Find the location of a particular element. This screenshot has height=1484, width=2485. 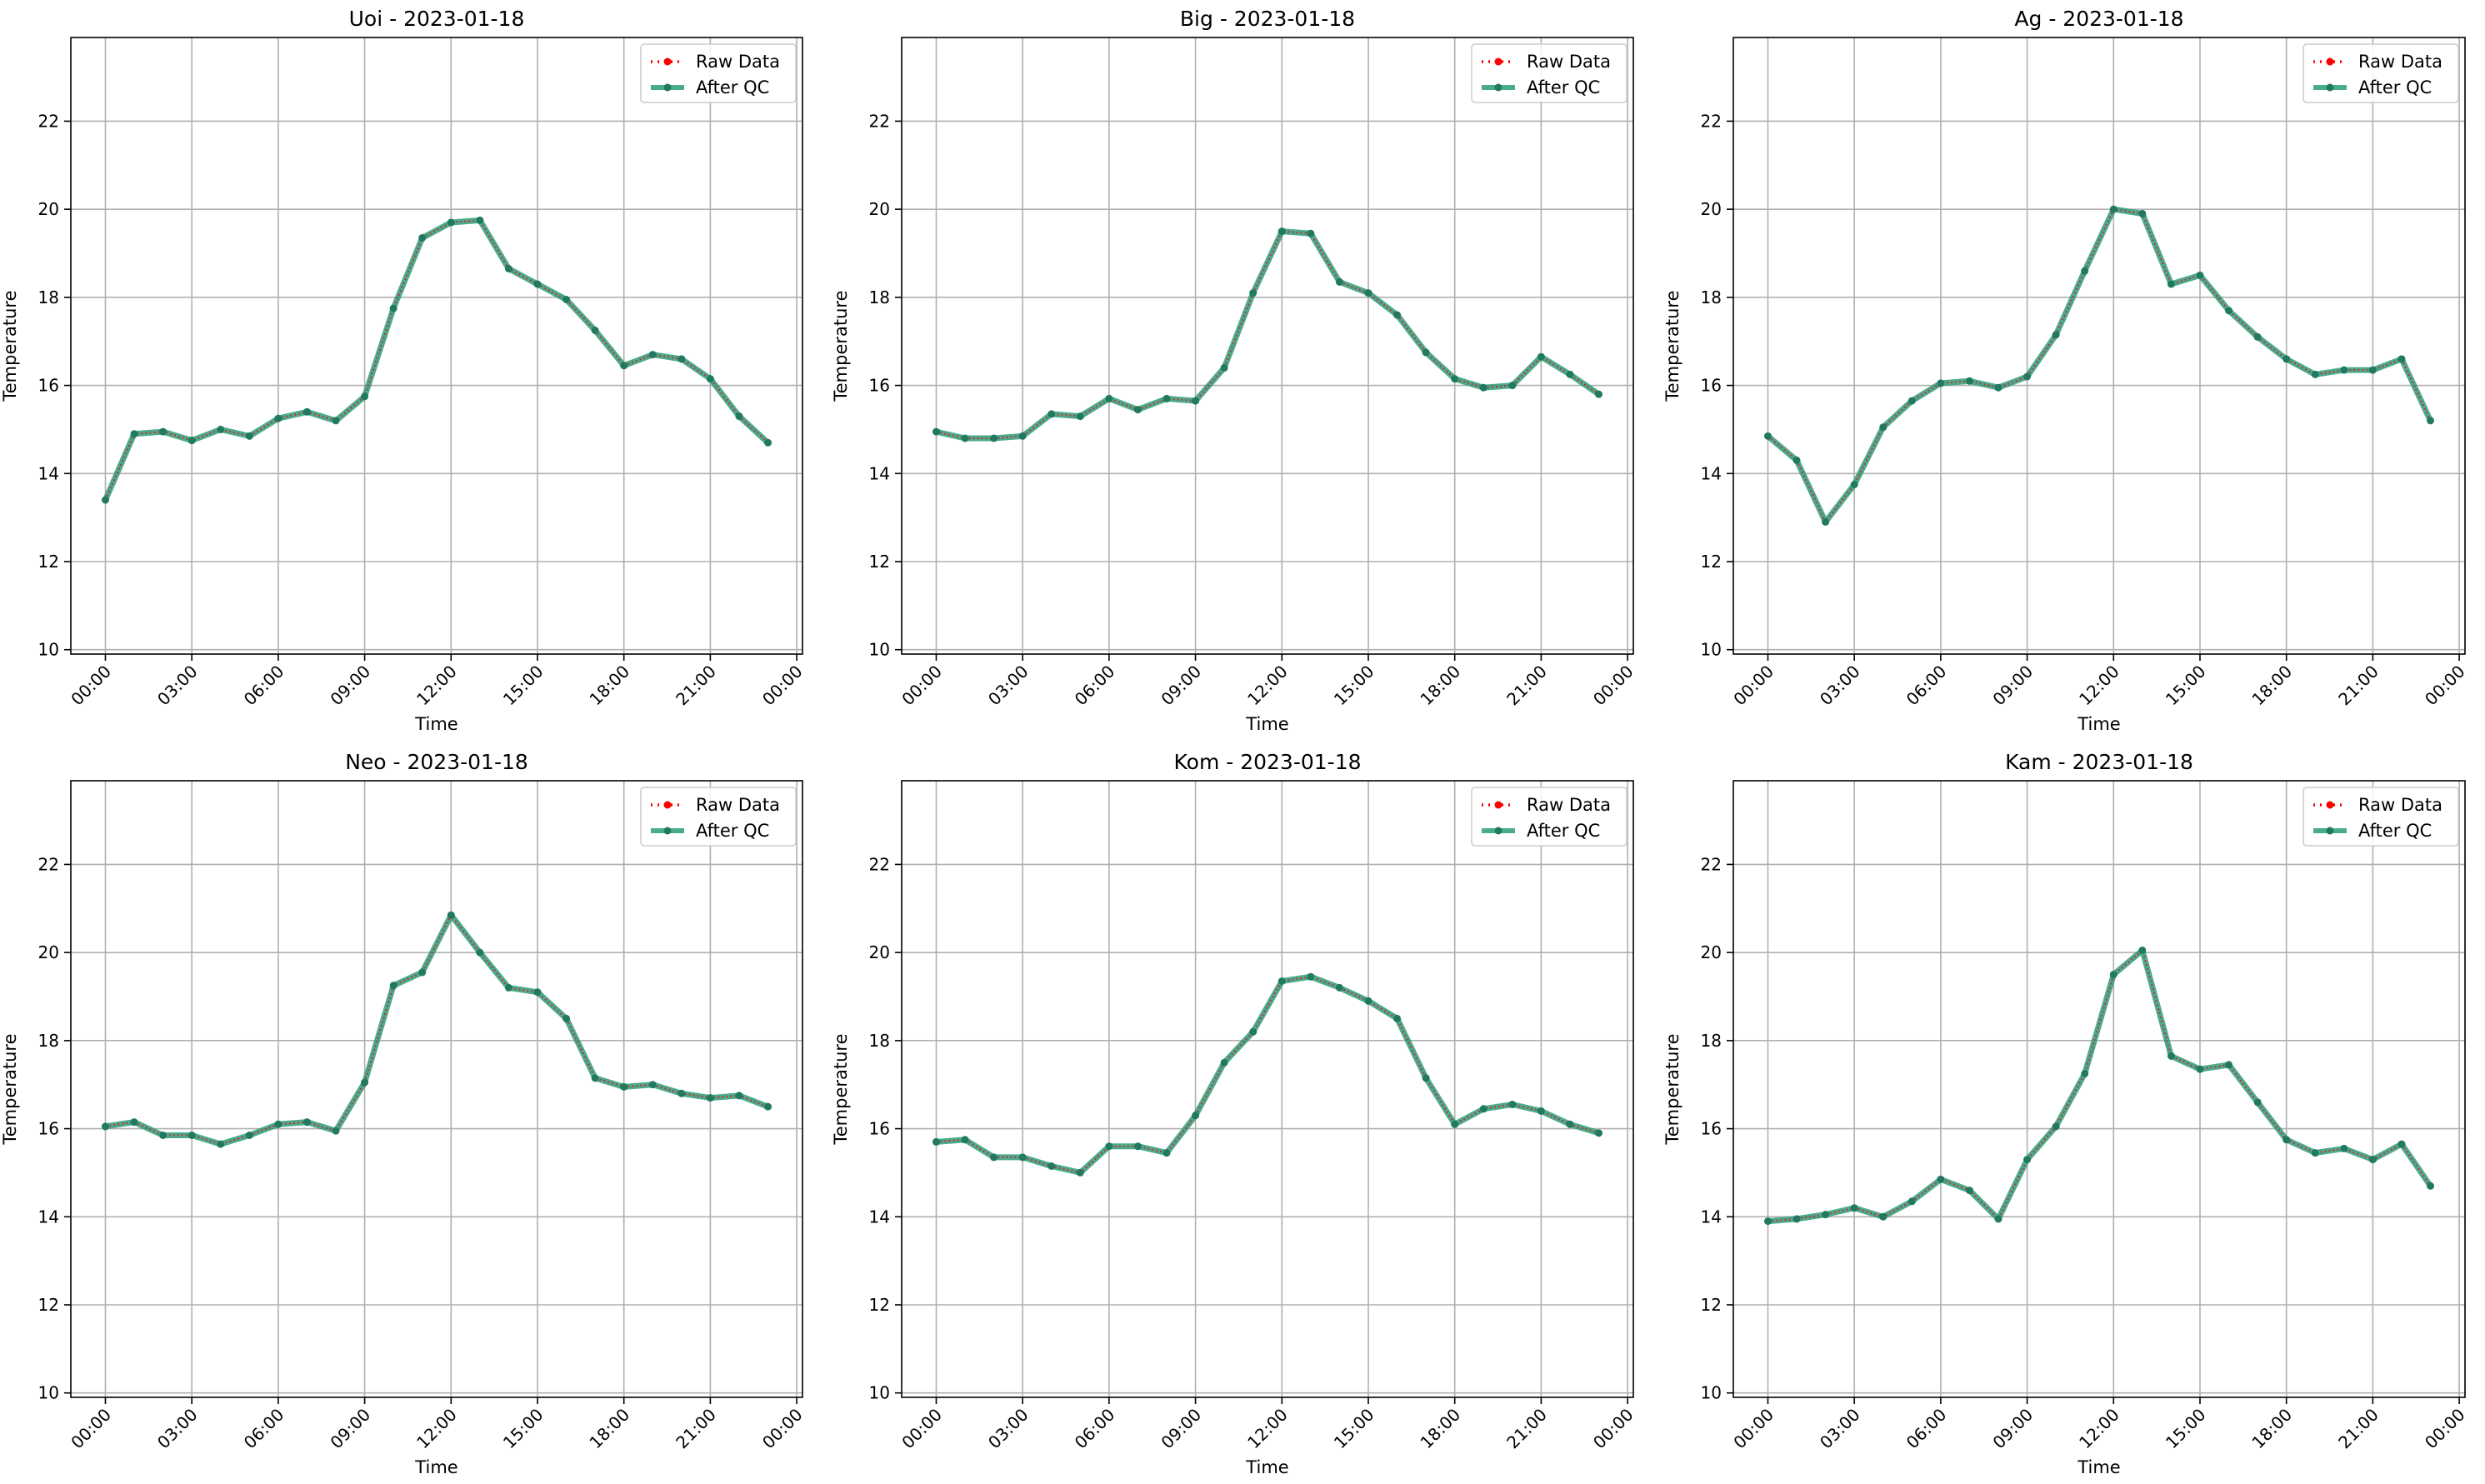

y-tick-label: 10 is located at coordinates (879, 650).